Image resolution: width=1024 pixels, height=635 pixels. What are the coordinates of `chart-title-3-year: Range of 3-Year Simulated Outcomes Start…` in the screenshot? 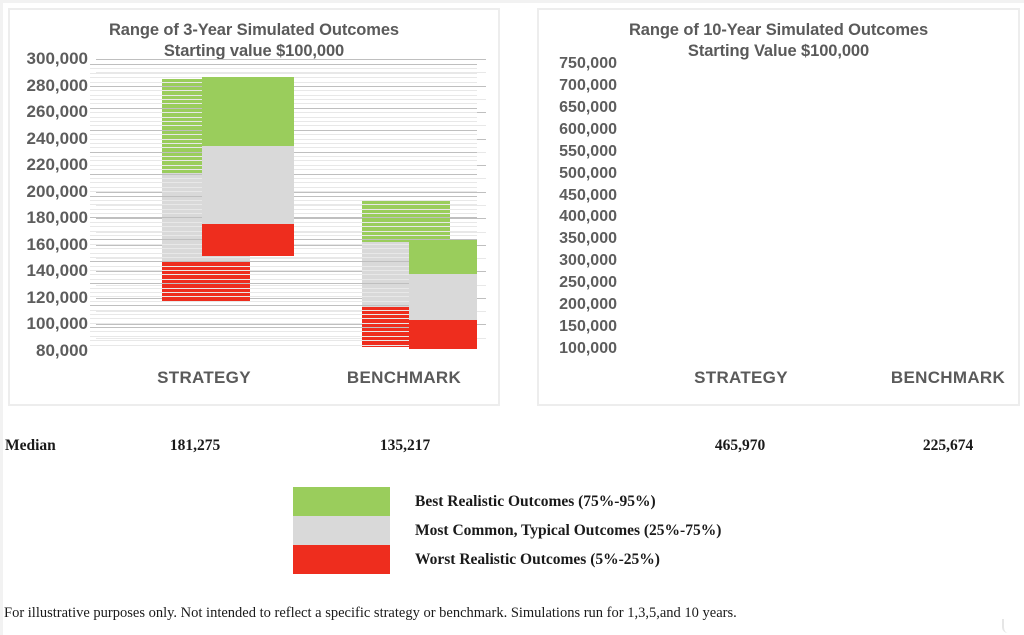 It's located at (254, 41).